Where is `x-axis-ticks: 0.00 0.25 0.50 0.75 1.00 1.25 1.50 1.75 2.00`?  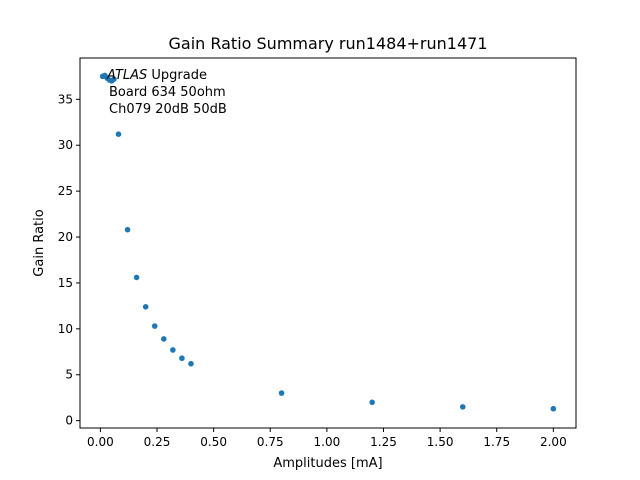
x-axis-ticks: 0.00 0.25 0.50 0.75 1.00 1.25 1.50 1.75 2.00 is located at coordinates (327, 438).